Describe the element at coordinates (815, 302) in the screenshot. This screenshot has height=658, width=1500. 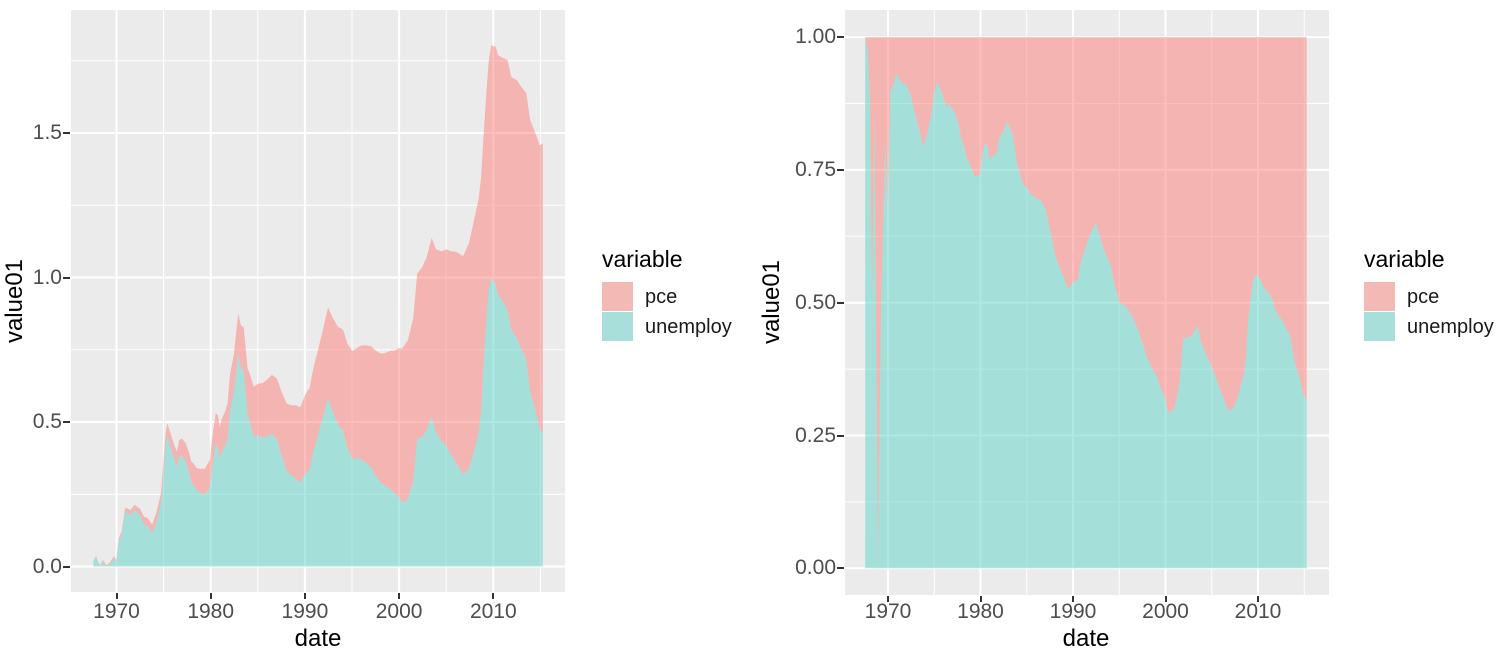
I see `y-tick-label: 0.50` at that location.